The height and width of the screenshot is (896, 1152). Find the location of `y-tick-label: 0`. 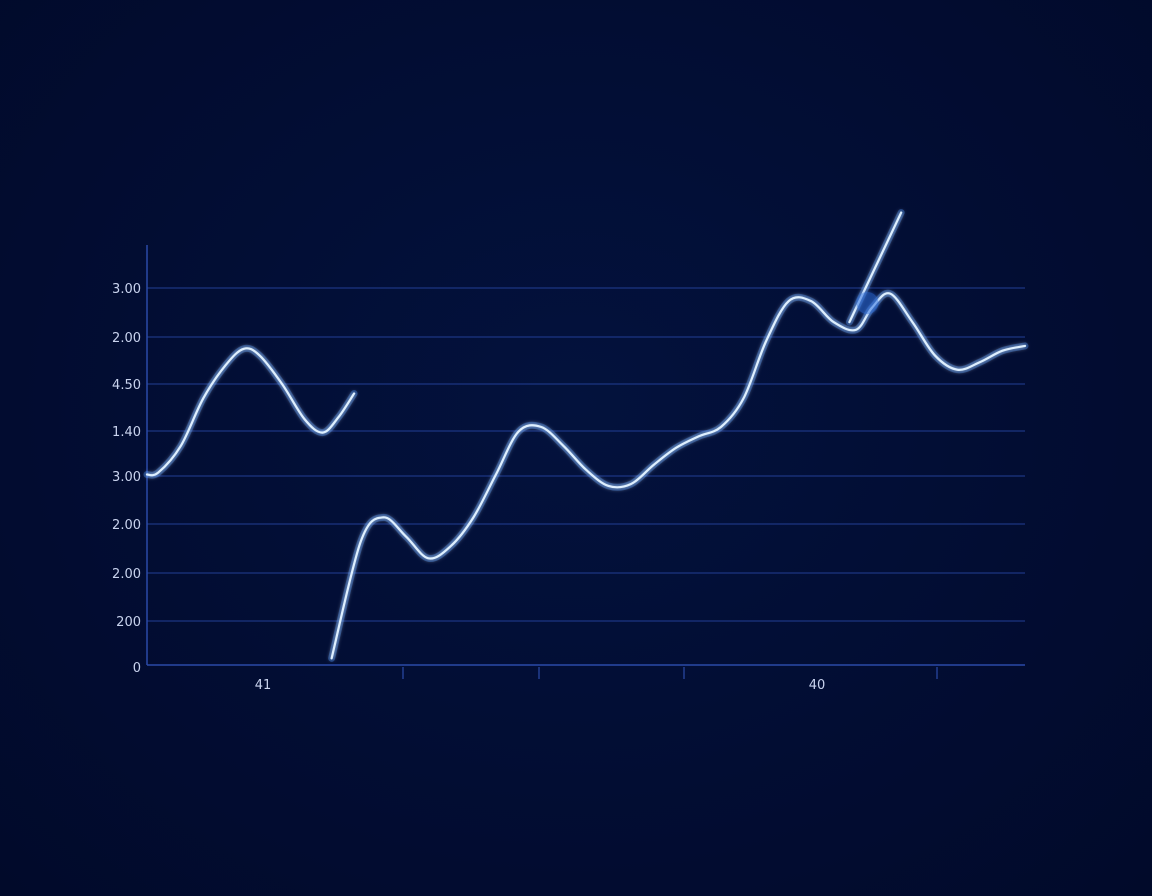

y-tick-label: 0 is located at coordinates (137, 668).